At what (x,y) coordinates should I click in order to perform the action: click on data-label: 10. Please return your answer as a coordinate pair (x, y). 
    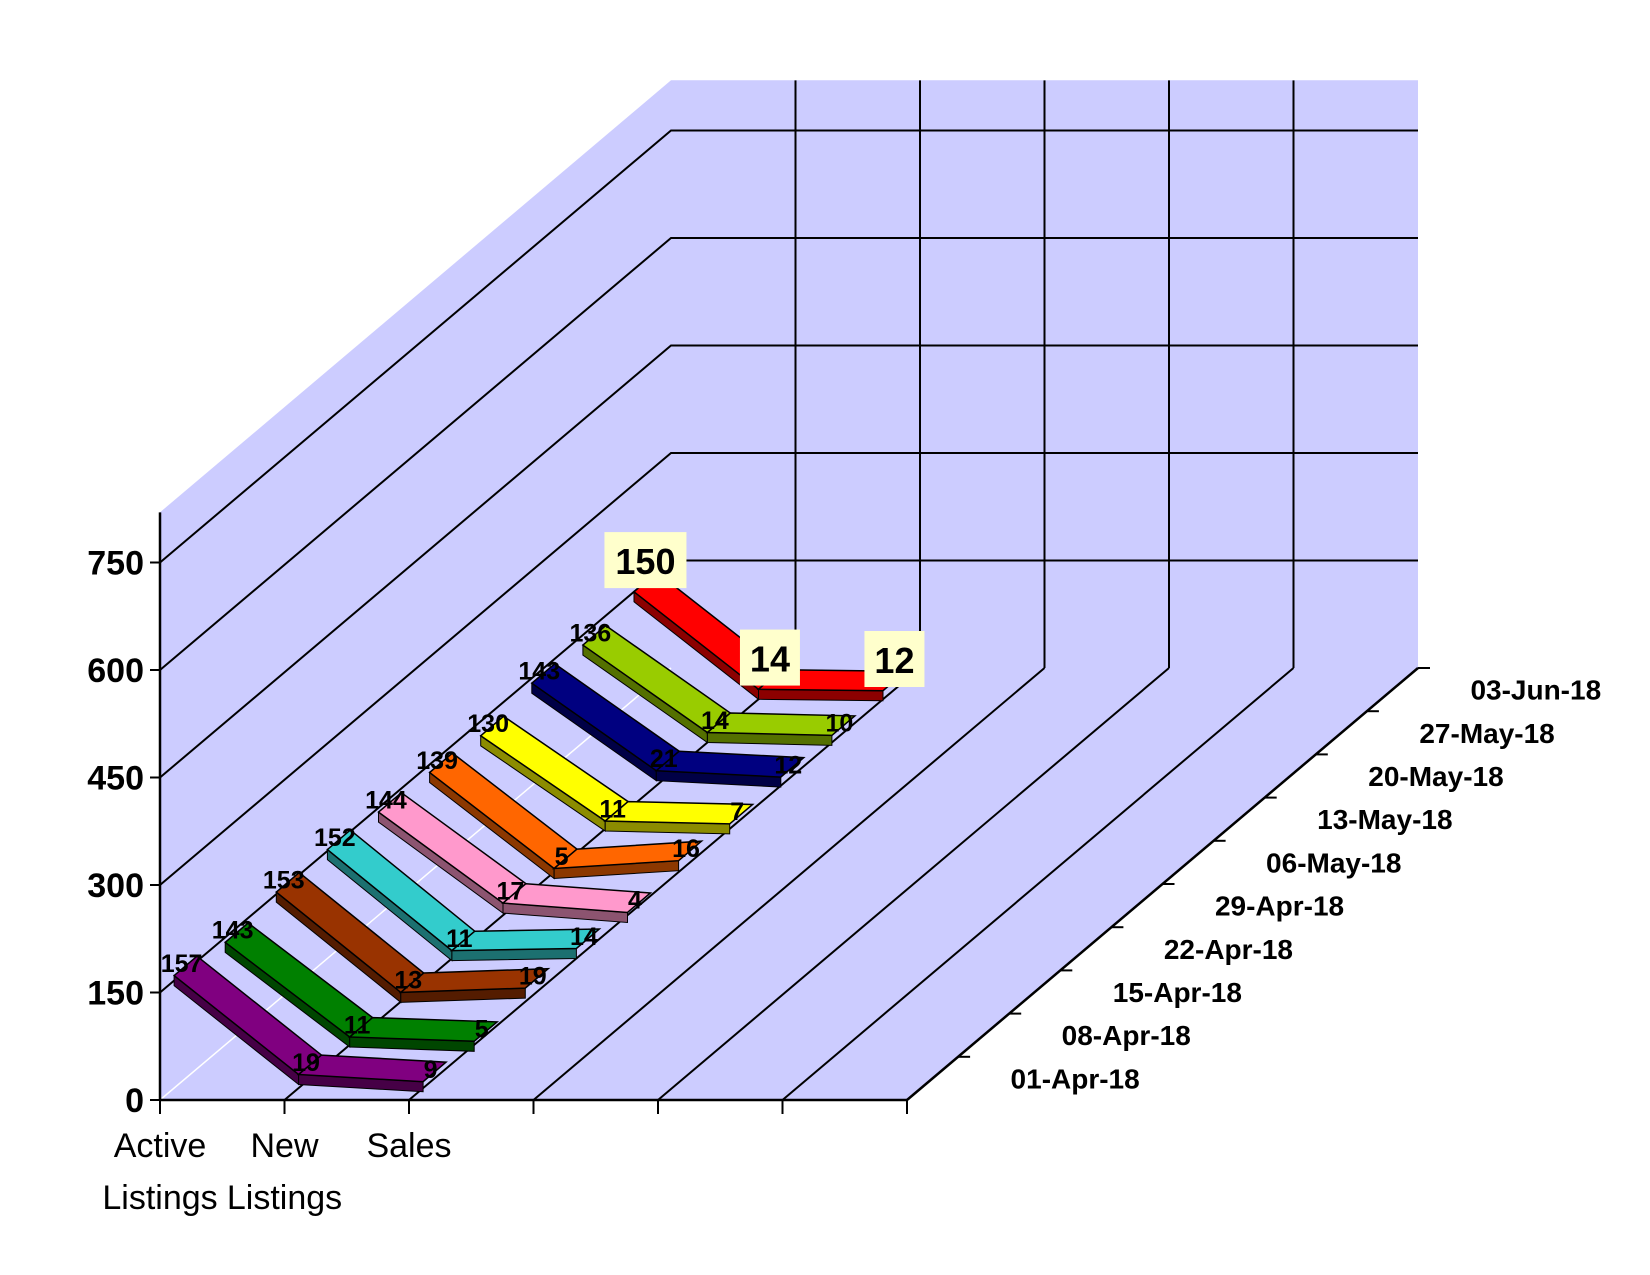
    Looking at the image, I should click on (839, 724).